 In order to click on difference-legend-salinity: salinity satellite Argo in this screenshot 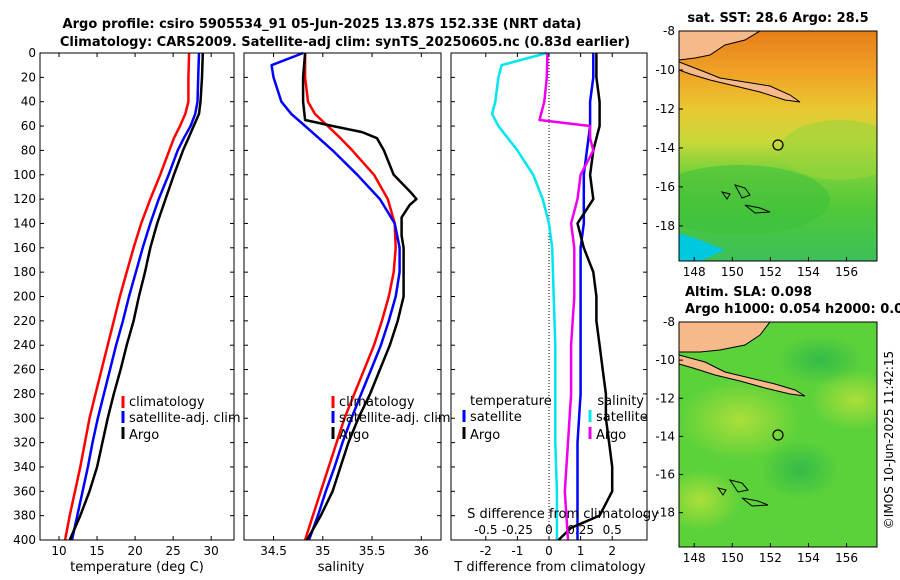, I will do `click(618, 418)`.